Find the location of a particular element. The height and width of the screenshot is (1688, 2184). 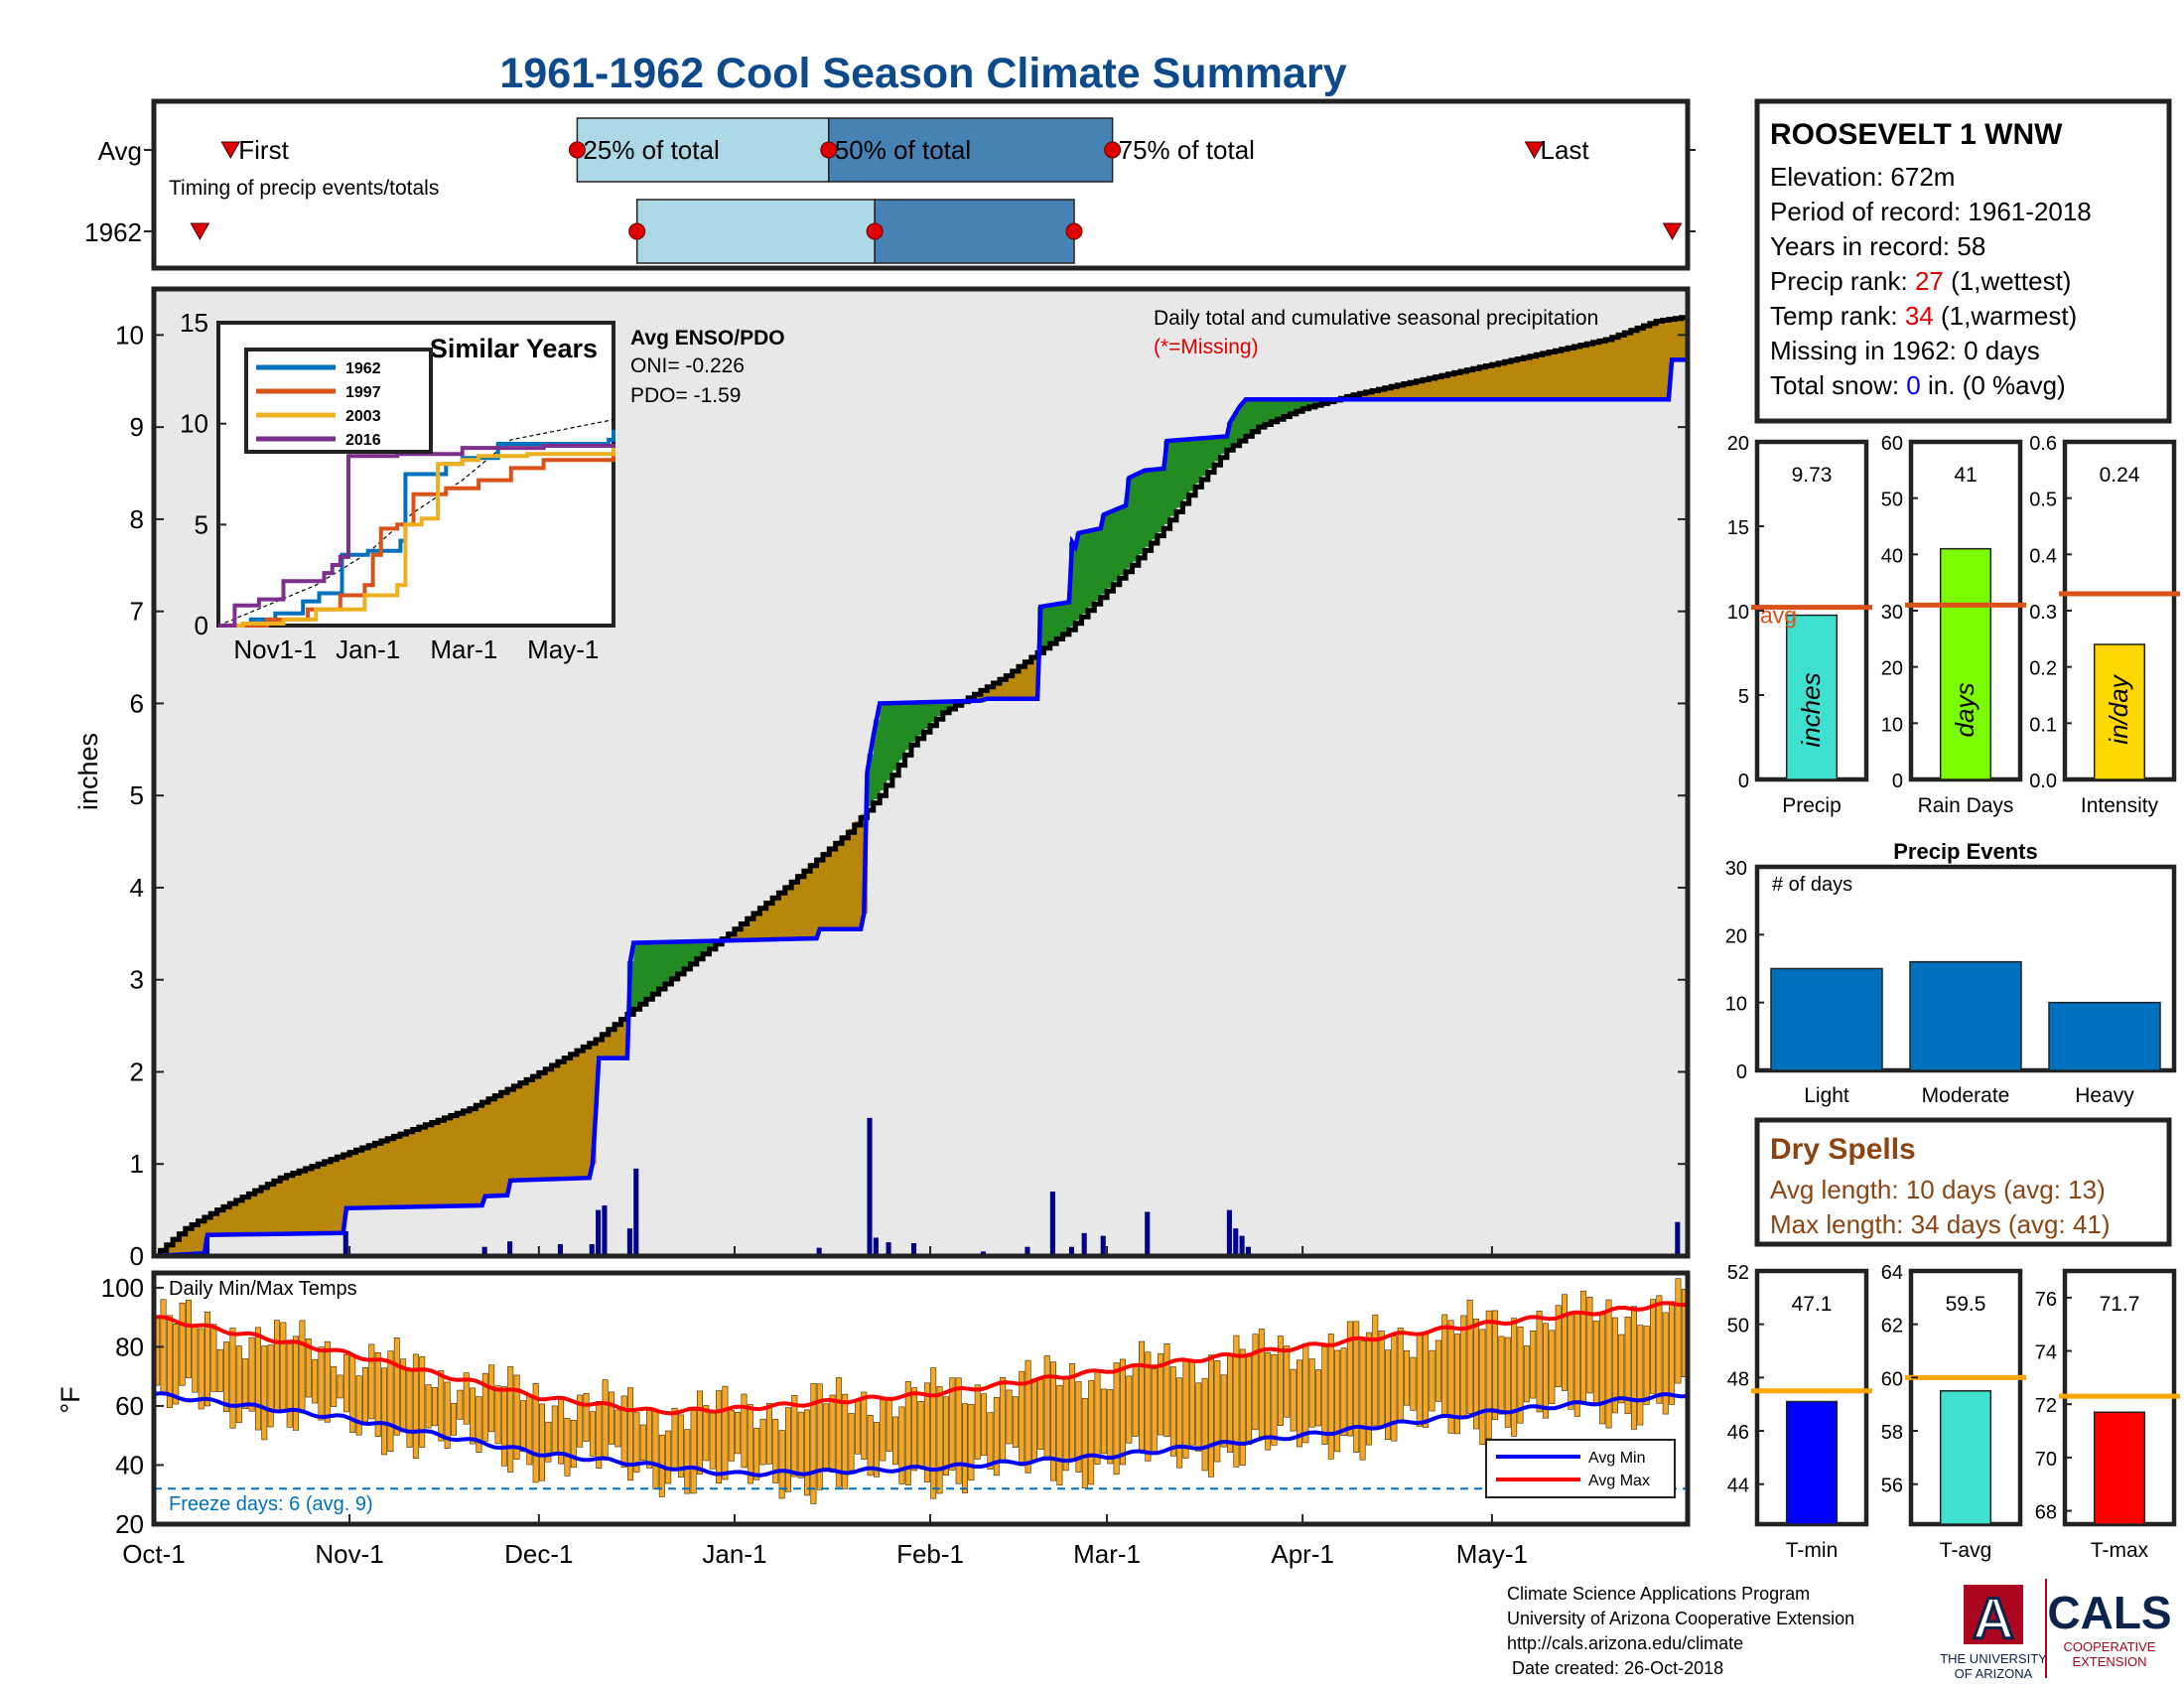

temp-frame is located at coordinates (921, 1398).